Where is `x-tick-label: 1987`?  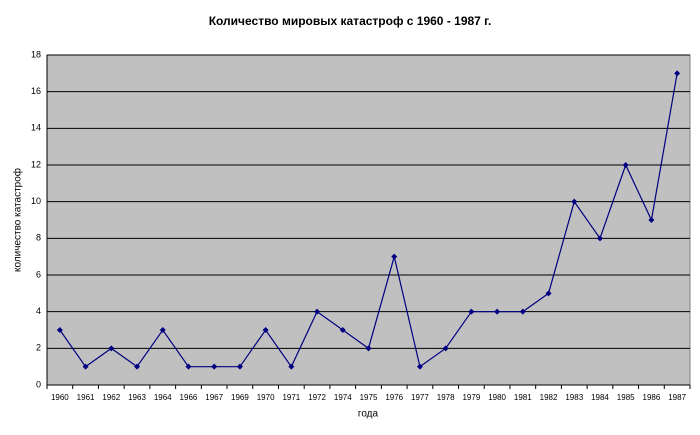 x-tick-label: 1987 is located at coordinates (677, 397).